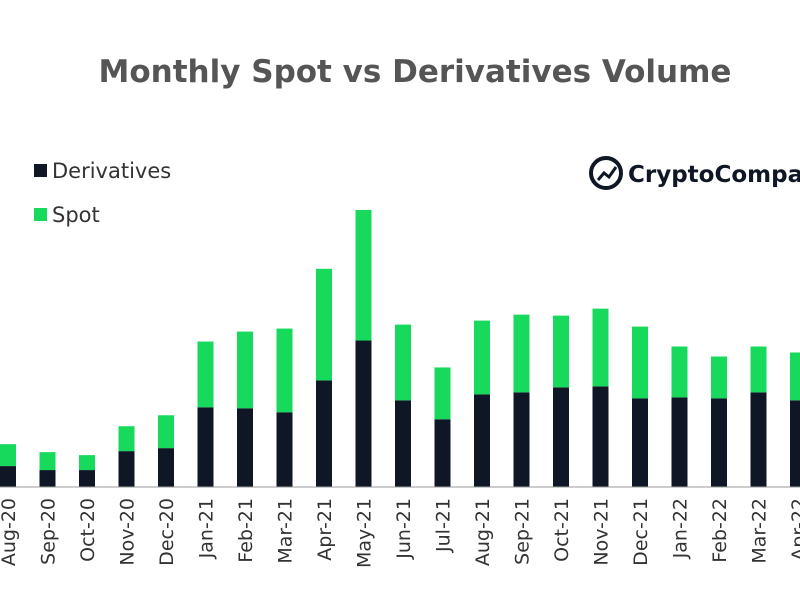  Describe the element at coordinates (40, 170) in the screenshot. I see `legend-swatch-derivatives` at that location.